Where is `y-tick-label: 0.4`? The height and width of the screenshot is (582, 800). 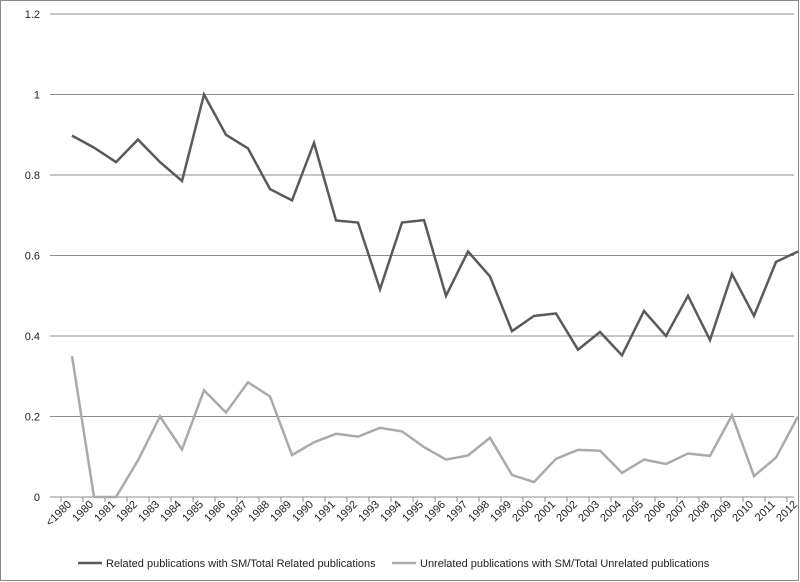 y-tick-label: 0.4 is located at coordinates (32, 337).